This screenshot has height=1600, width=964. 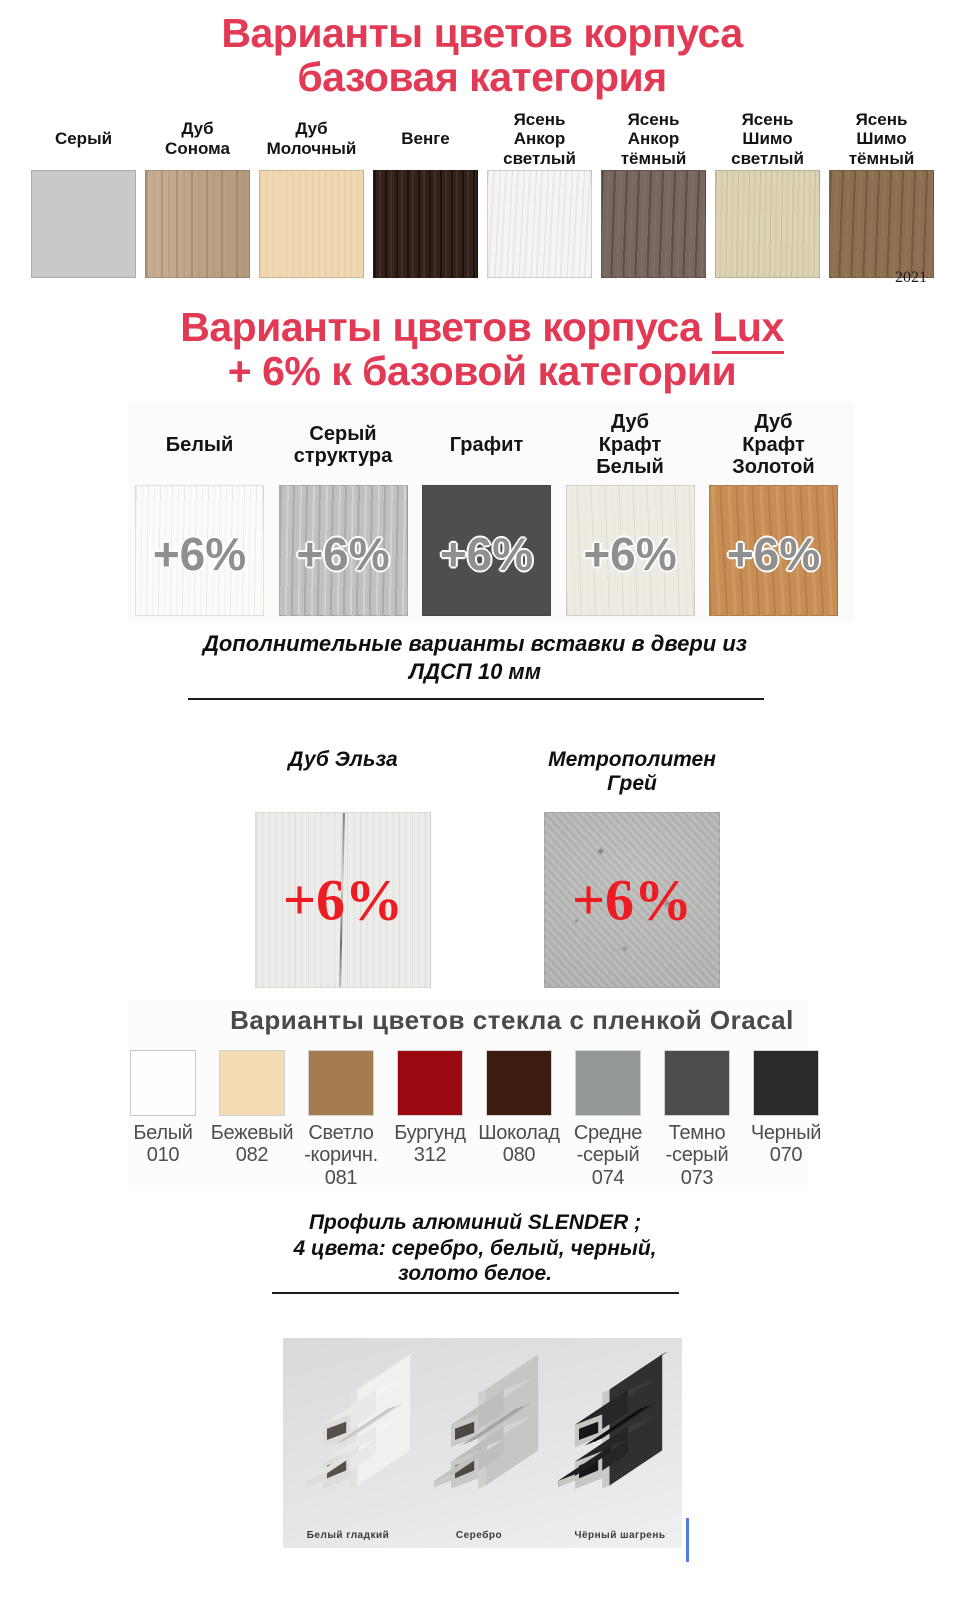 What do you see at coordinates (653, 138) in the screenshot?
I see `swatch-label: Ясень Анкор тёмный` at bounding box center [653, 138].